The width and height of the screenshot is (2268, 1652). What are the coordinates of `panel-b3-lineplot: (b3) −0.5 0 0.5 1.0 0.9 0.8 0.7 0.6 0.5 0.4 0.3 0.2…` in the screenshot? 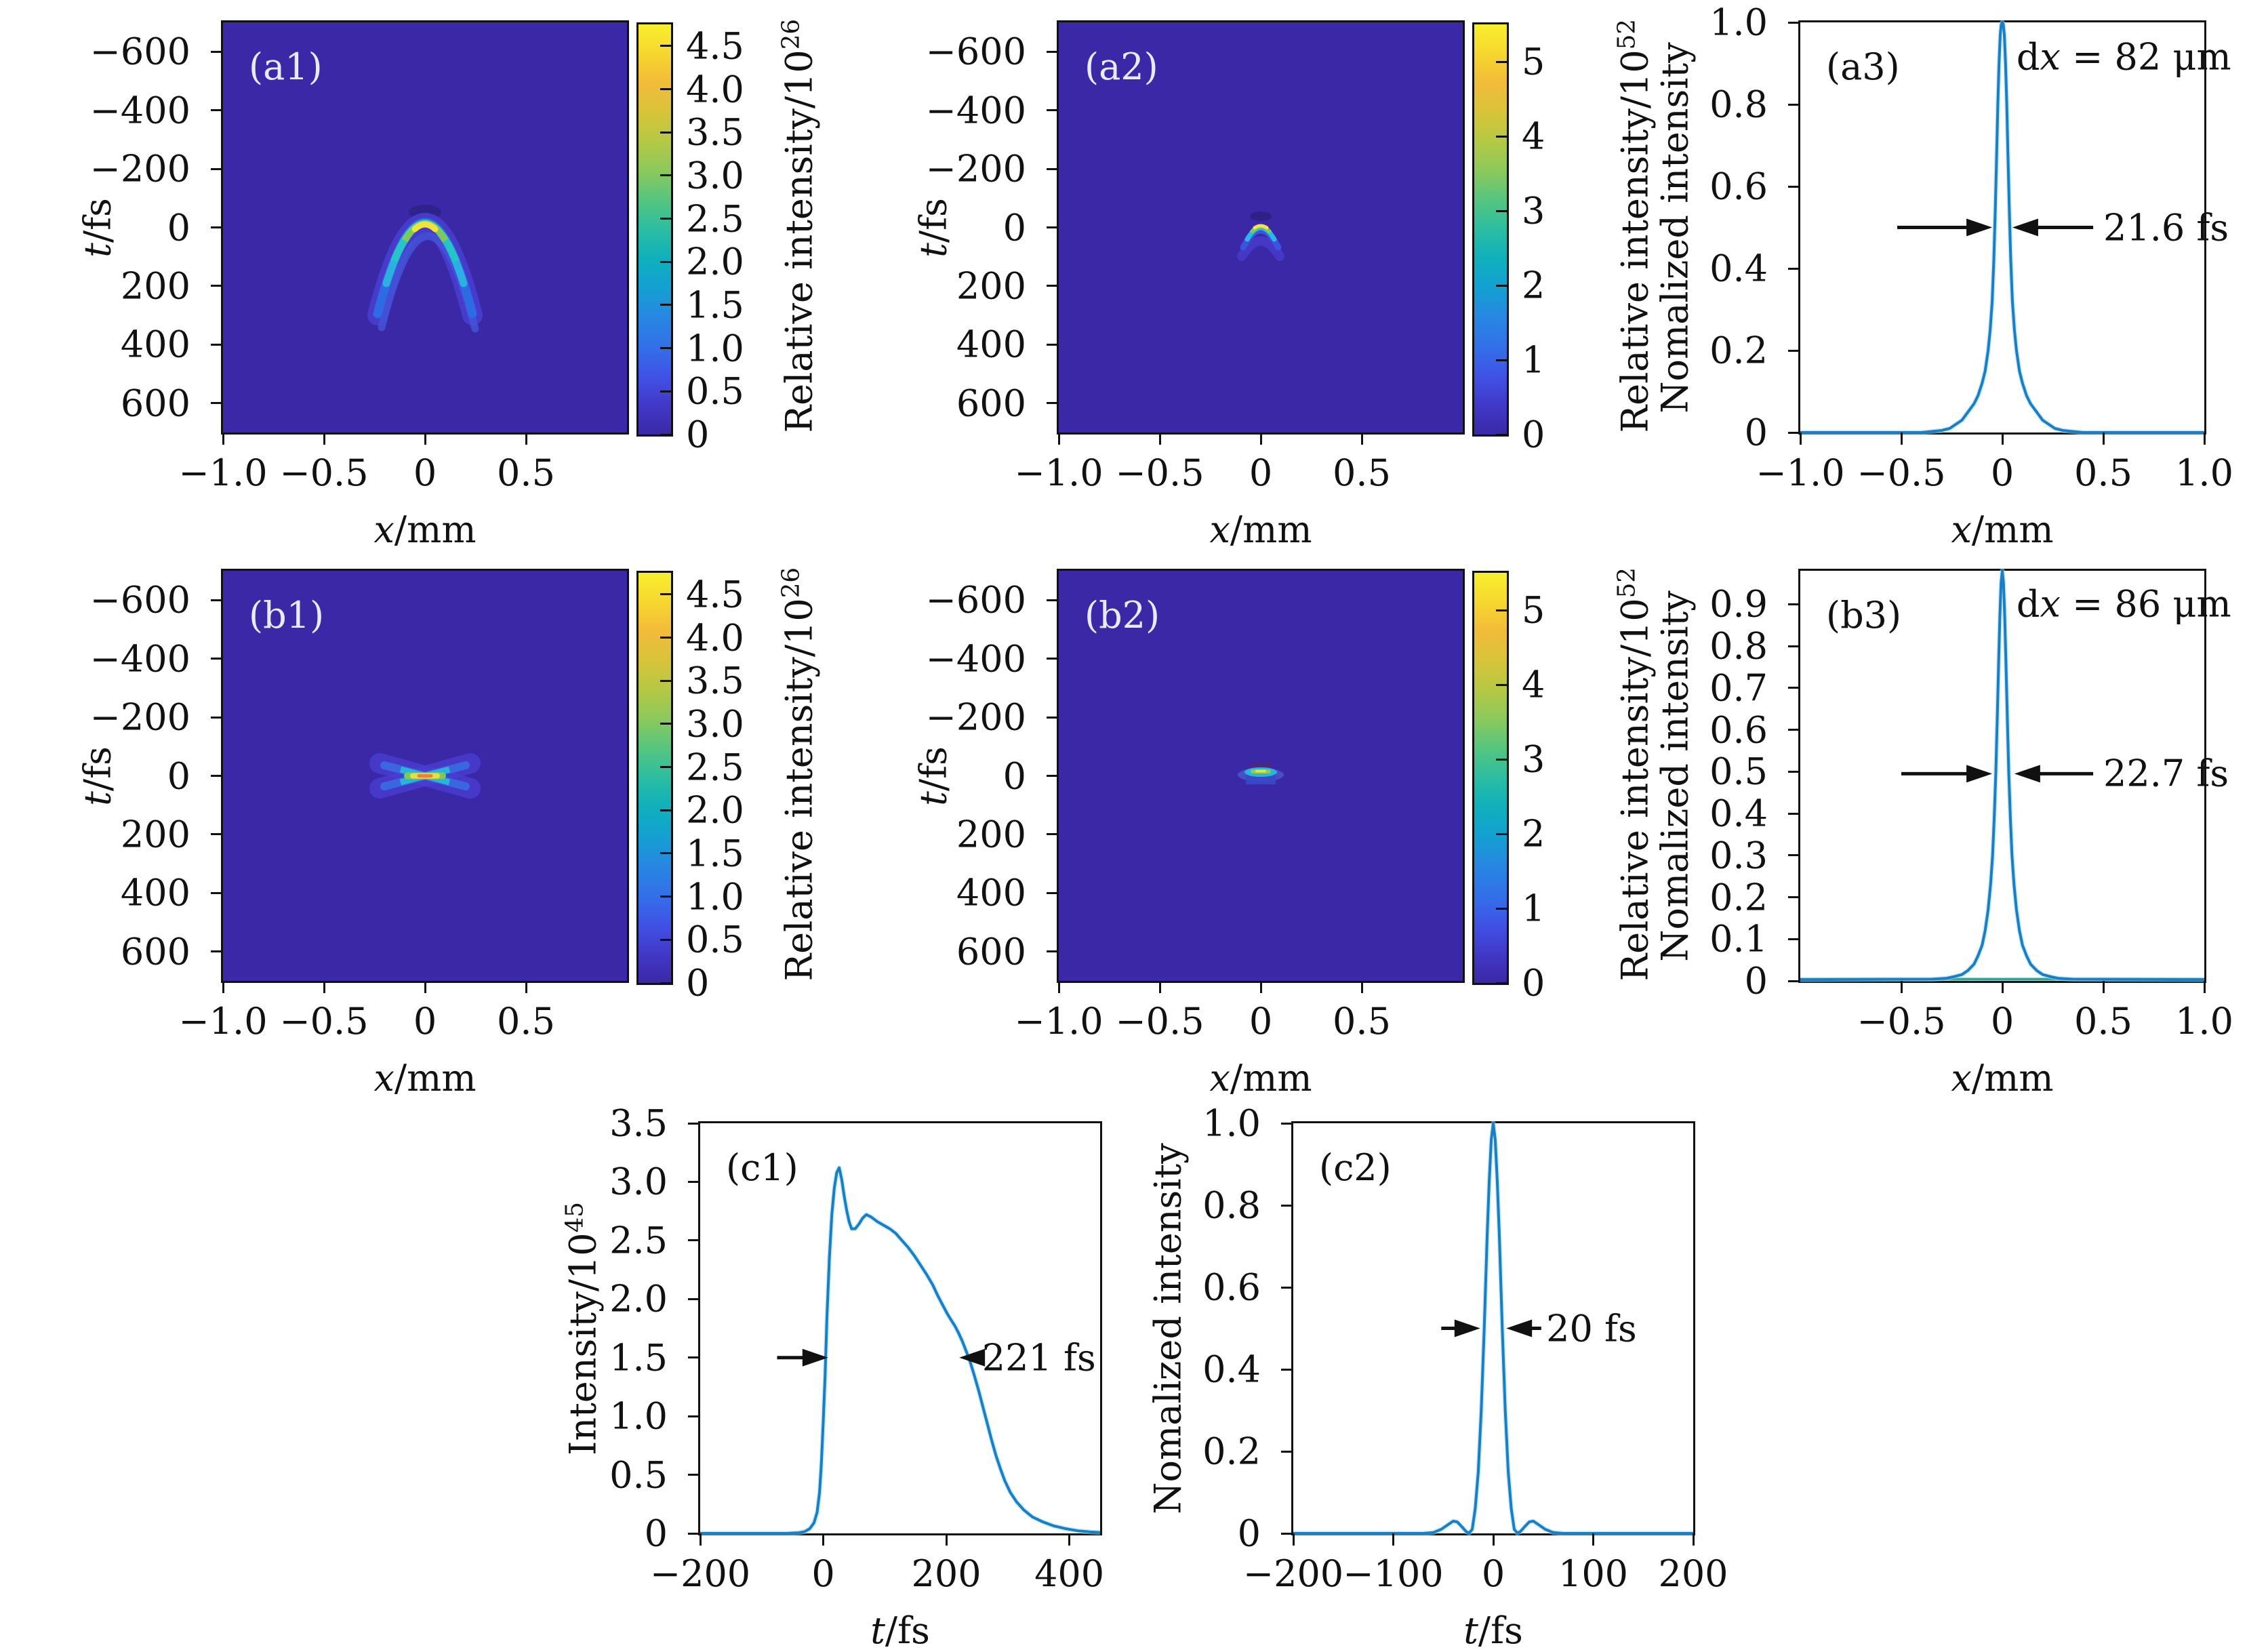 It's located at (1943, 834).